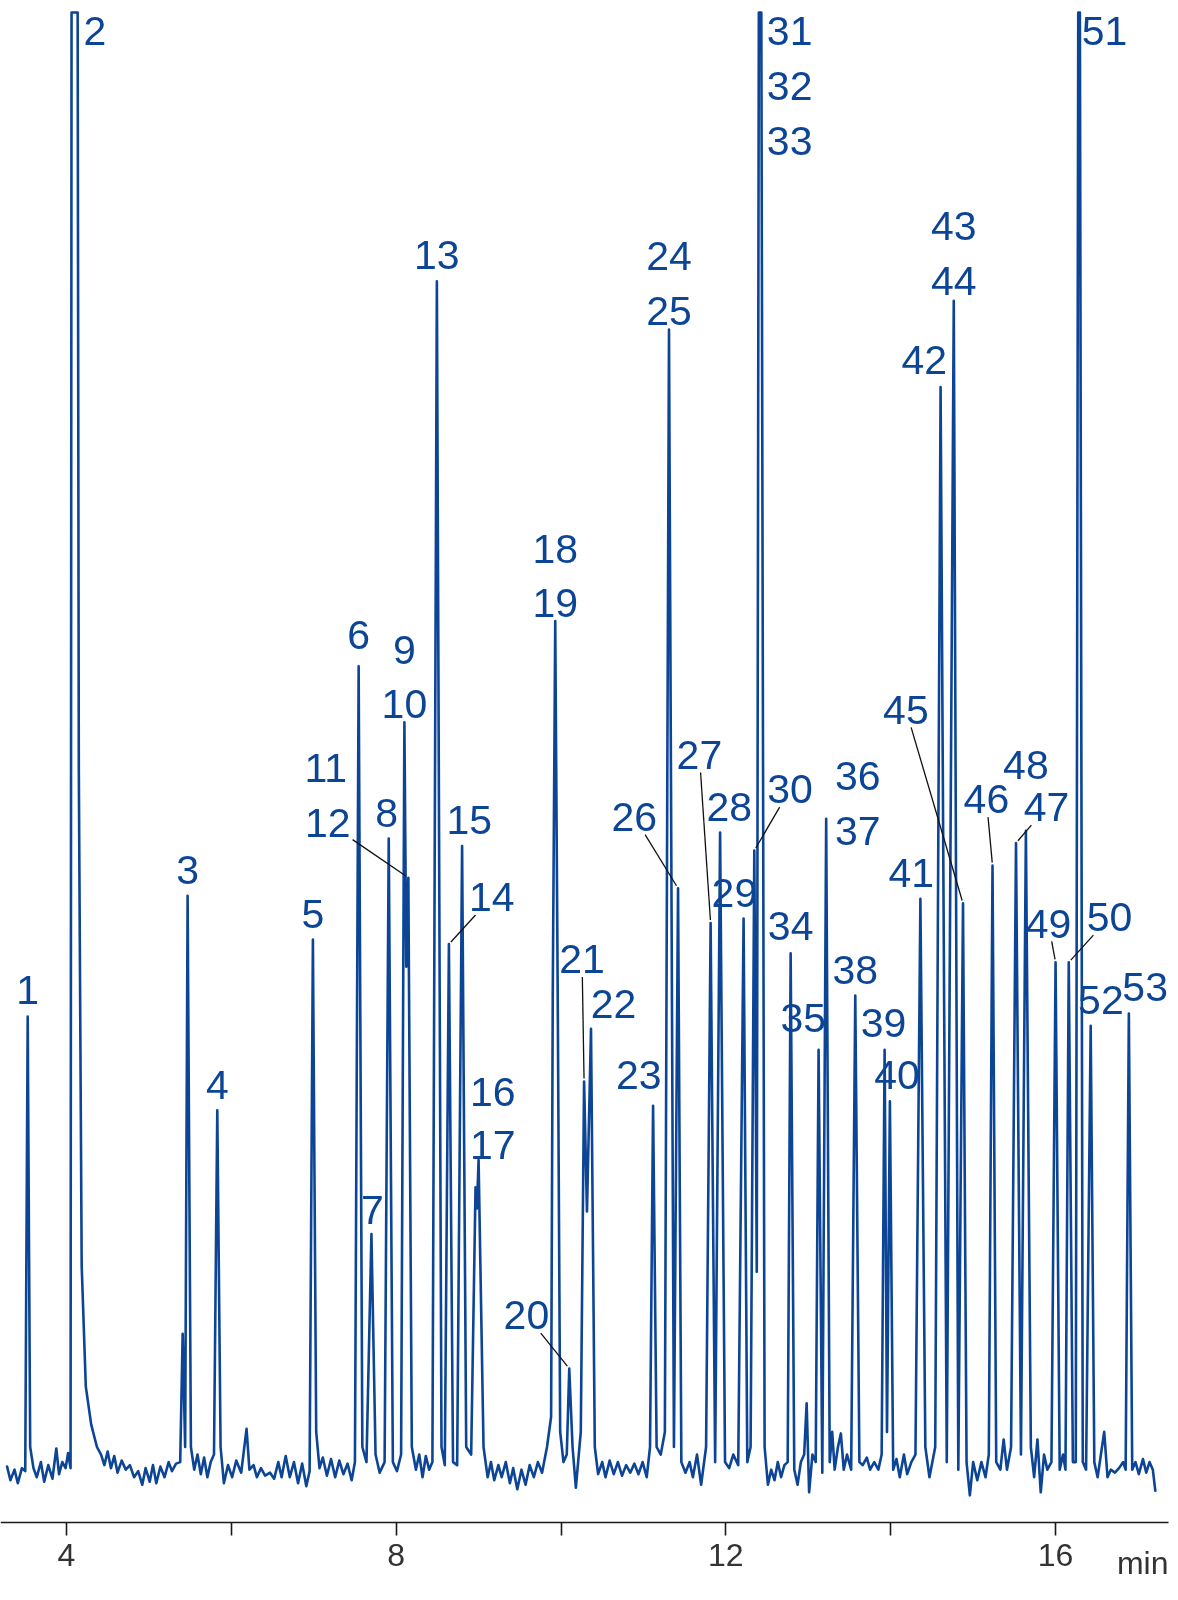 The image size is (1178, 1600). What do you see at coordinates (1142, 1562) in the screenshot?
I see `x-axis-title: min` at bounding box center [1142, 1562].